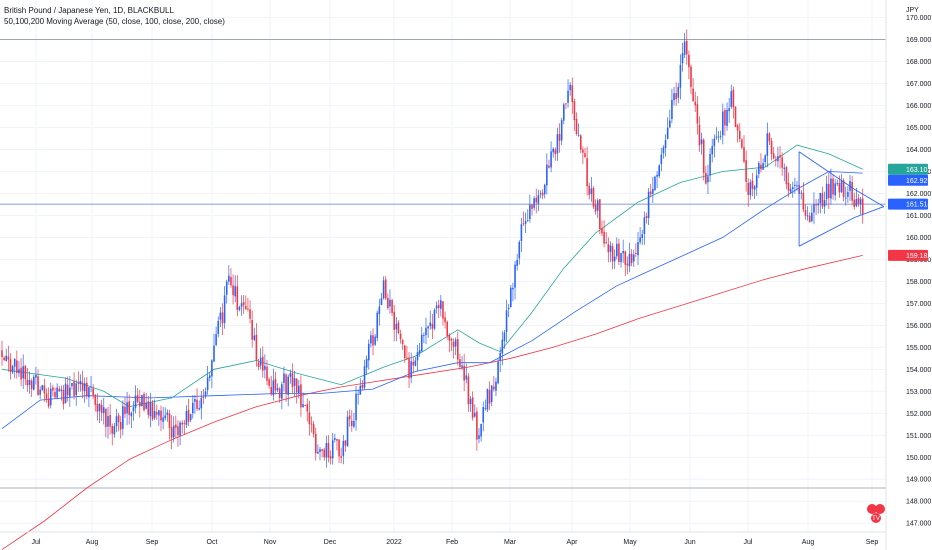  I want to click on logo-circle, so click(880, 509).